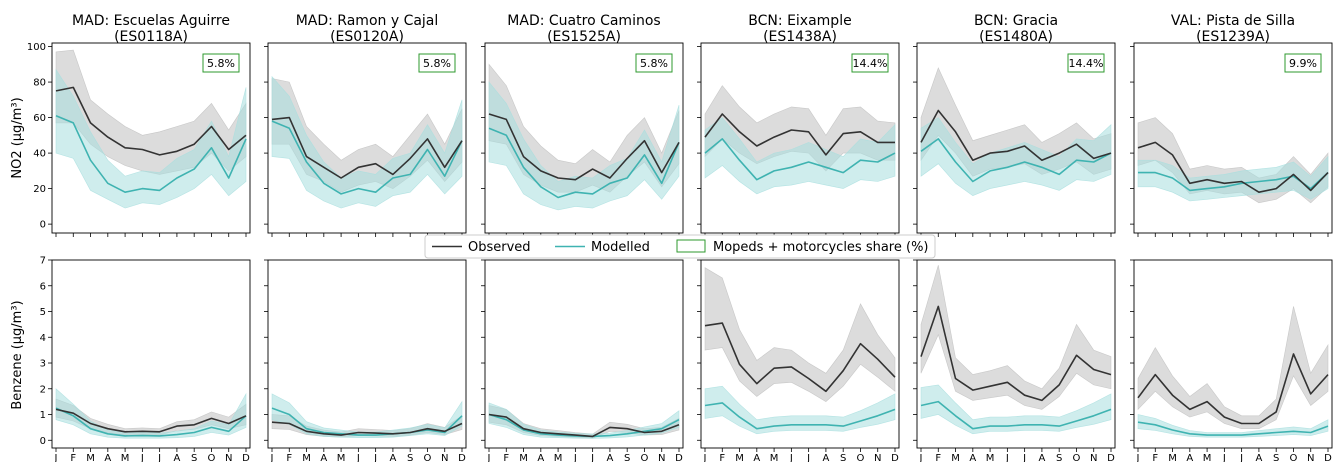  What do you see at coordinates (39, 83) in the screenshot?
I see `y-tick-label: 80` at bounding box center [39, 83].